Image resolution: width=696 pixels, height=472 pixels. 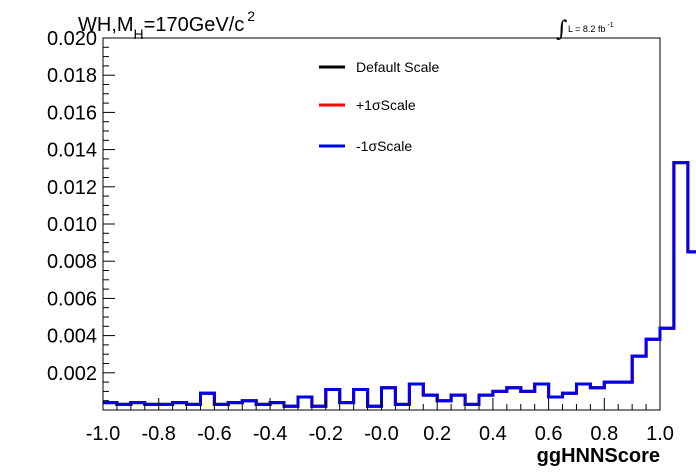 What do you see at coordinates (214, 434) in the screenshot?
I see `x-tick-label: -0.6` at bounding box center [214, 434].